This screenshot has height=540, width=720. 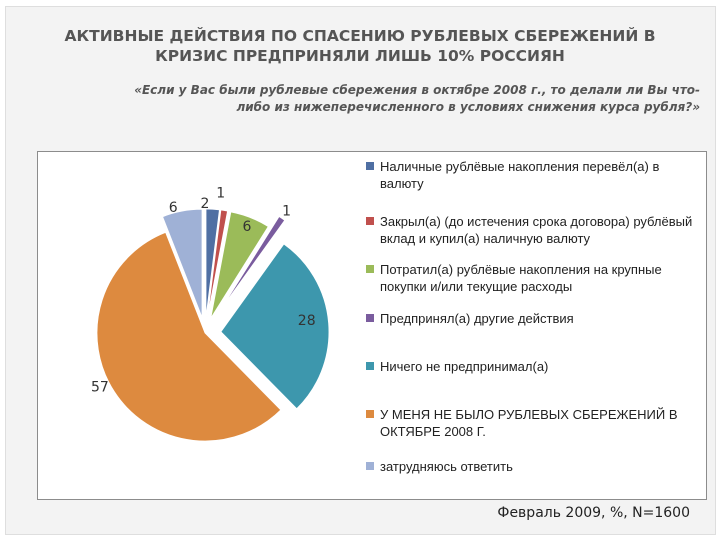 I want to click on slice-value-label-1: 2, so click(x=204, y=204).